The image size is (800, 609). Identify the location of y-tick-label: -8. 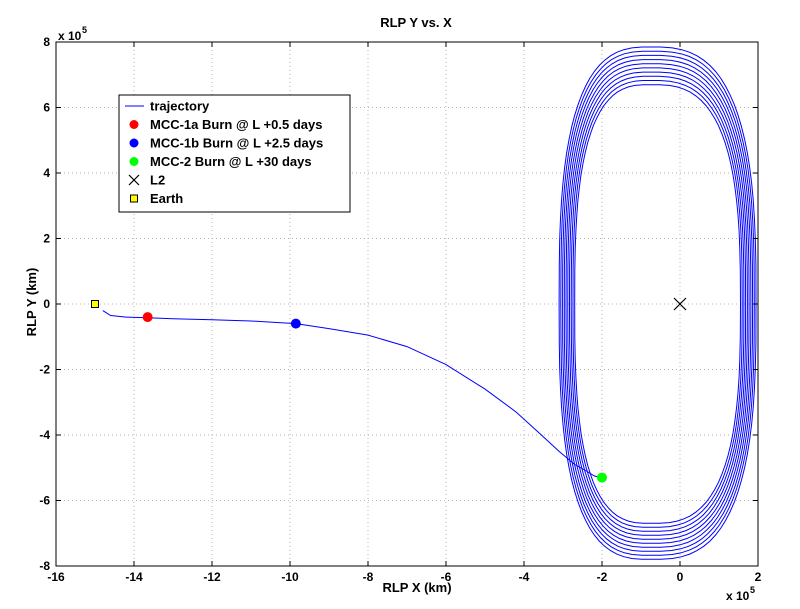
(44, 566).